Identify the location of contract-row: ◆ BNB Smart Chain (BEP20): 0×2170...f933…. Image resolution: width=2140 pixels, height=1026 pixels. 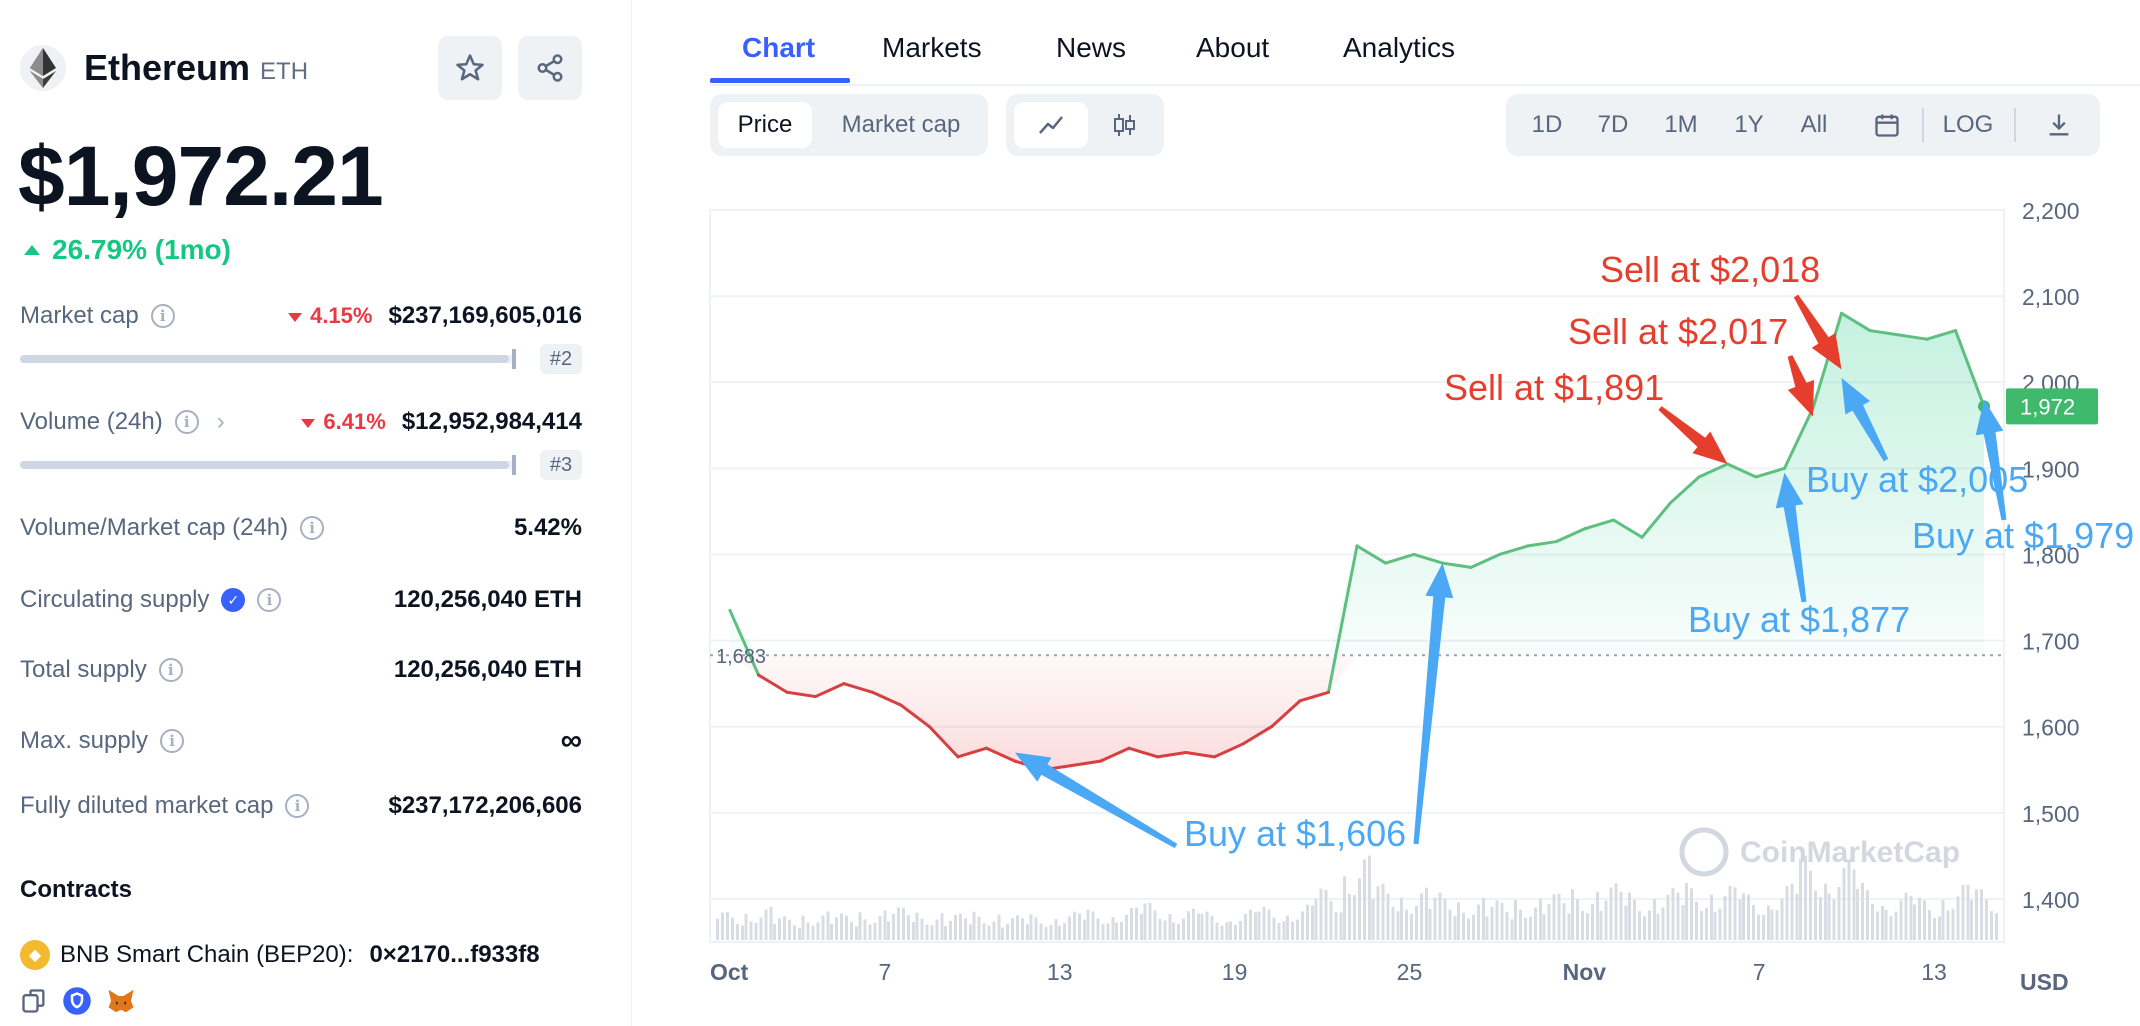
(280, 955).